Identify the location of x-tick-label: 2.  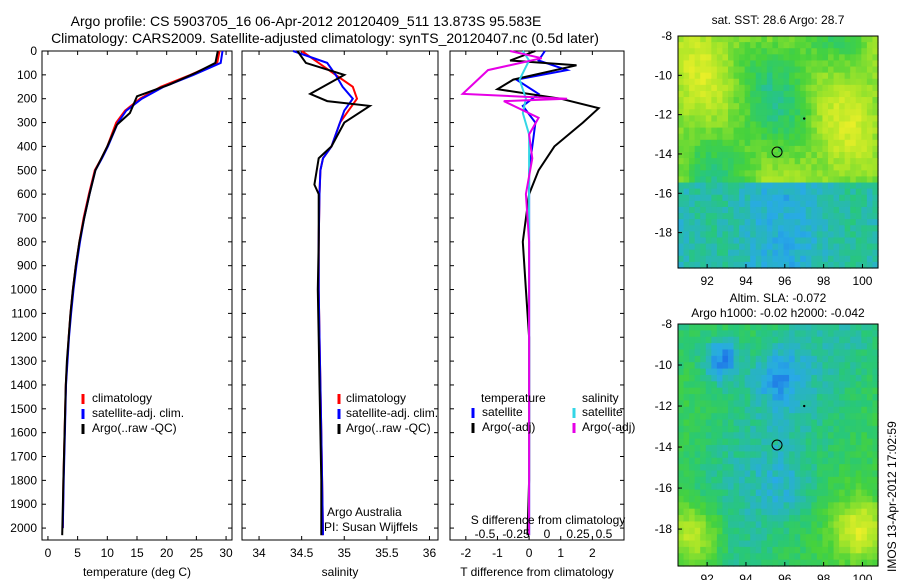
(592, 553).